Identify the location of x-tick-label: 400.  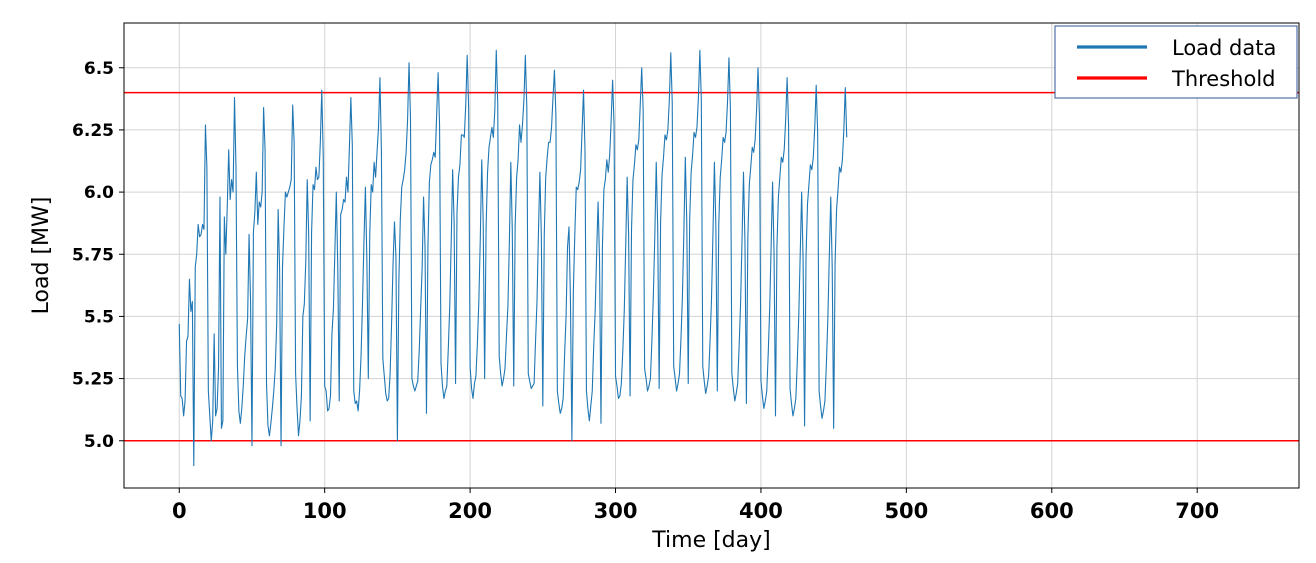
(761, 511).